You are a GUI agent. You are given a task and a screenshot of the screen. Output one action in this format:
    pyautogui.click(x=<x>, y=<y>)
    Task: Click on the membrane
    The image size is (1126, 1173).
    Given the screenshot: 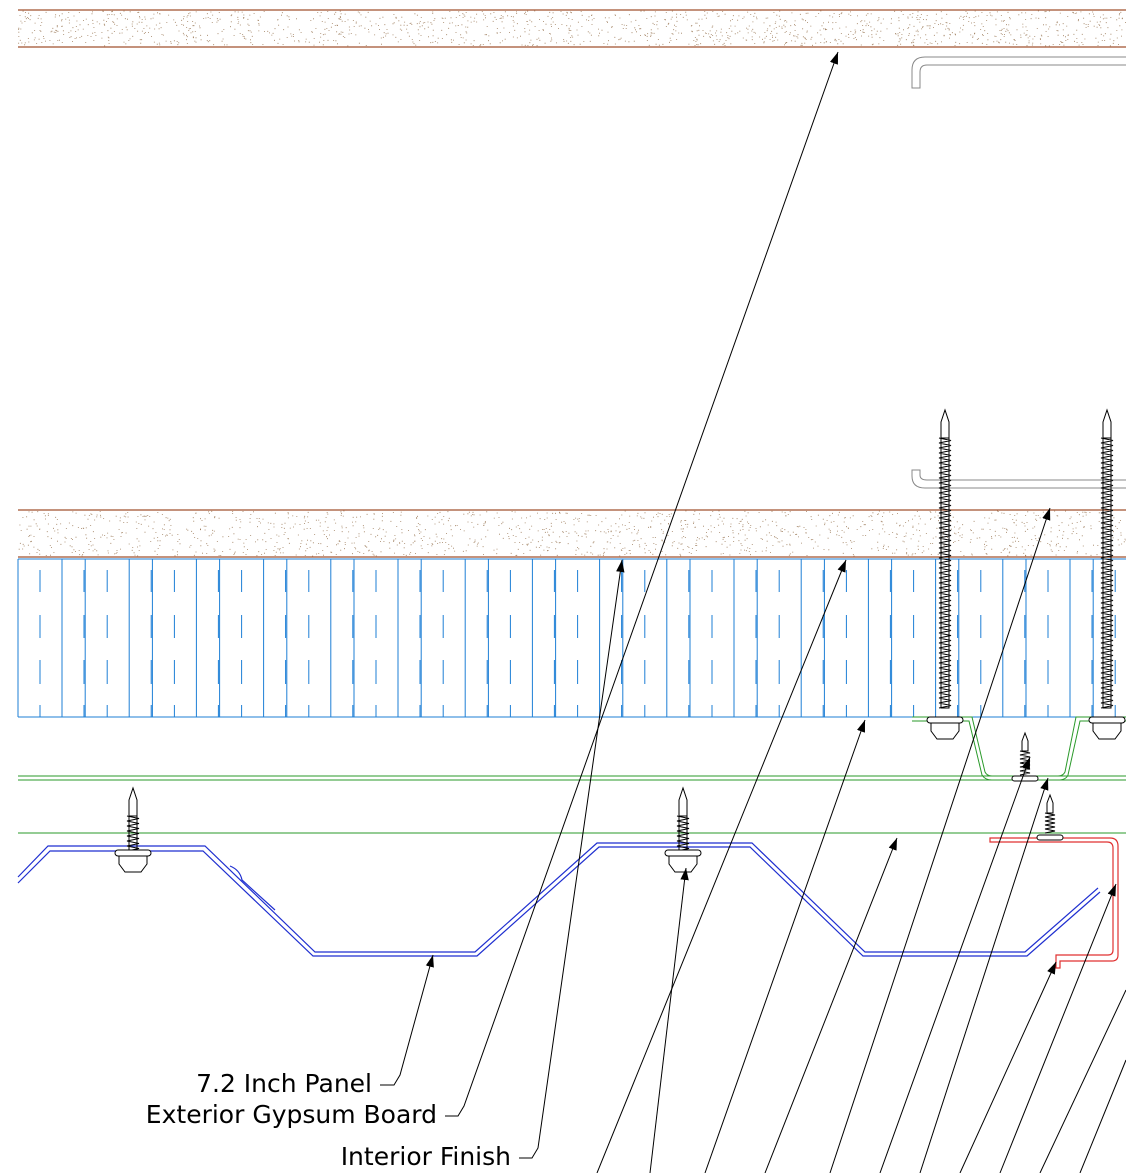 What is the action you would take?
    pyautogui.click(x=572, y=775)
    